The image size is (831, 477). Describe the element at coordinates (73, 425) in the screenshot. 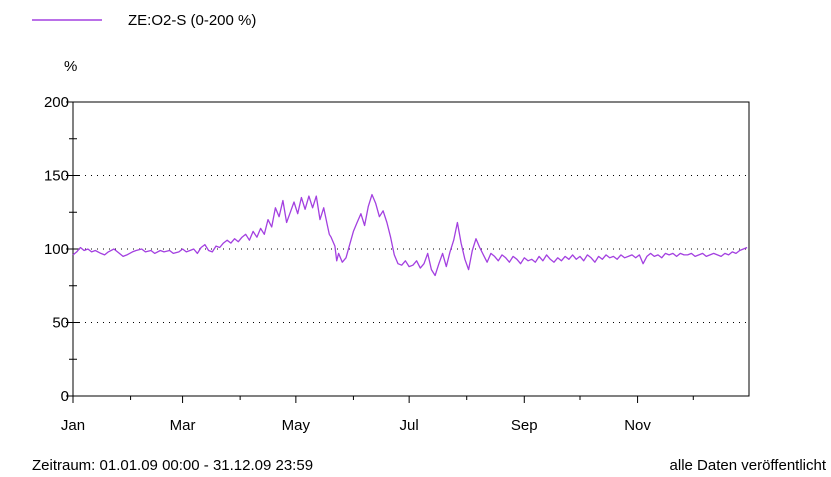

I see `x-tick-label-jan: Jan` at that location.